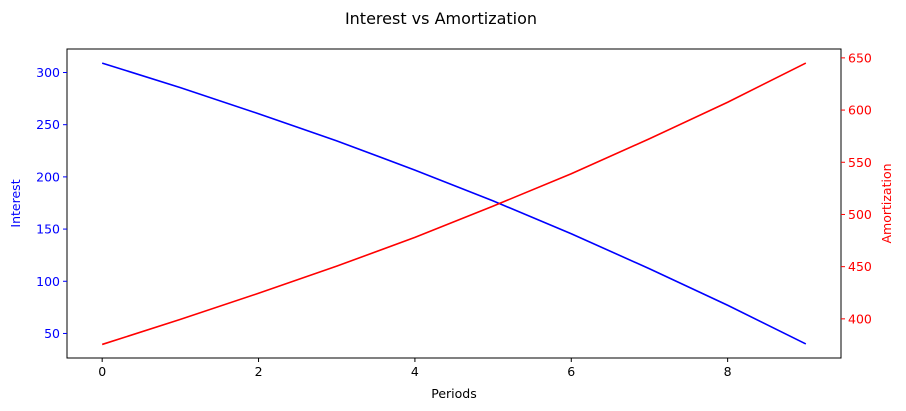  I want to click on y-axis-left-label: Interest, so click(15, 203).